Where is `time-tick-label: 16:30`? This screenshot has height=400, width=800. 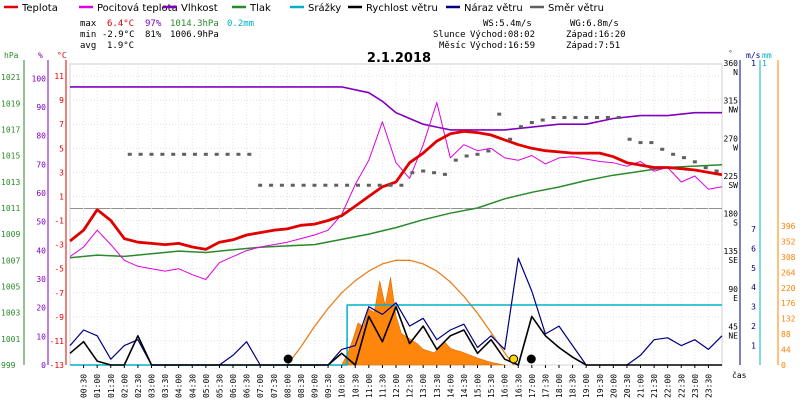
time-tick-label: 16:30 is located at coordinates (518, 386).